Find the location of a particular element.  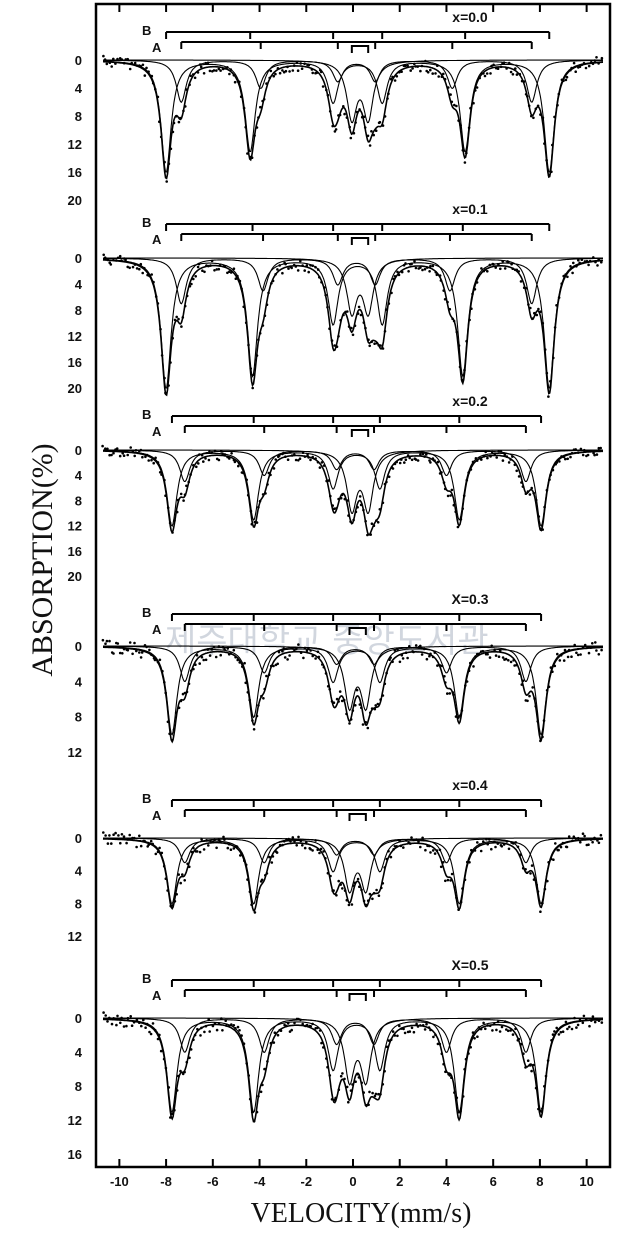

subspectrum-b is located at coordinates (353, 323).